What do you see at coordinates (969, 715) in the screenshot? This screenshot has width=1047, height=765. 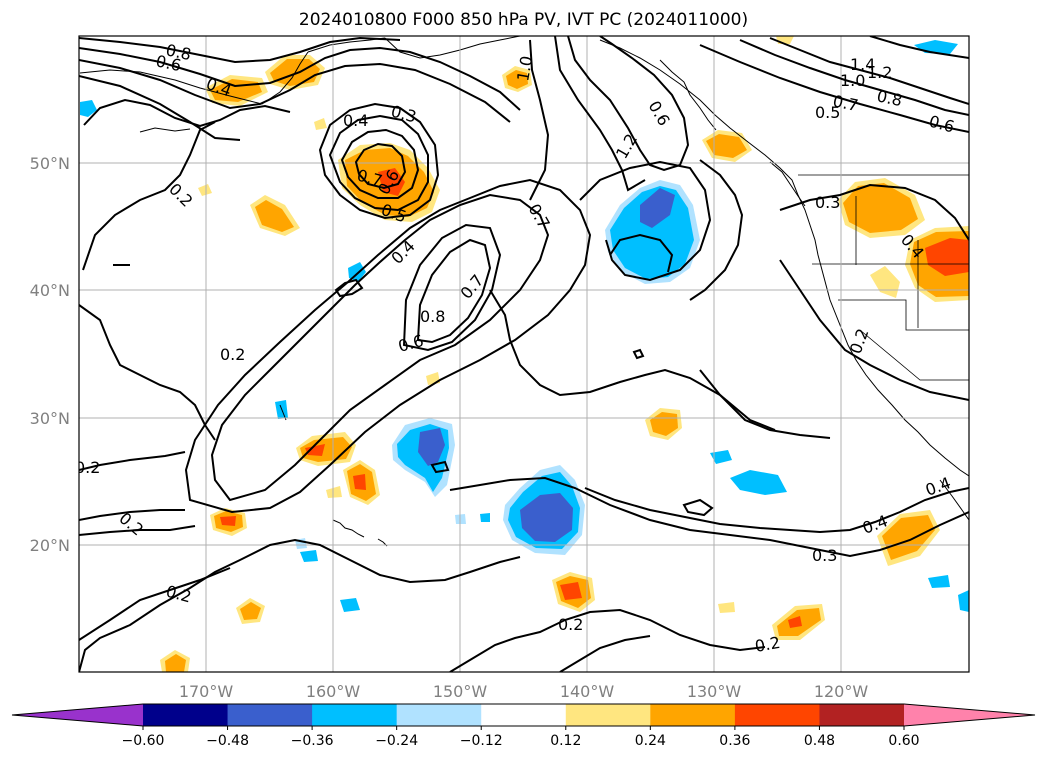 I see `colorbar-extend-max` at bounding box center [969, 715].